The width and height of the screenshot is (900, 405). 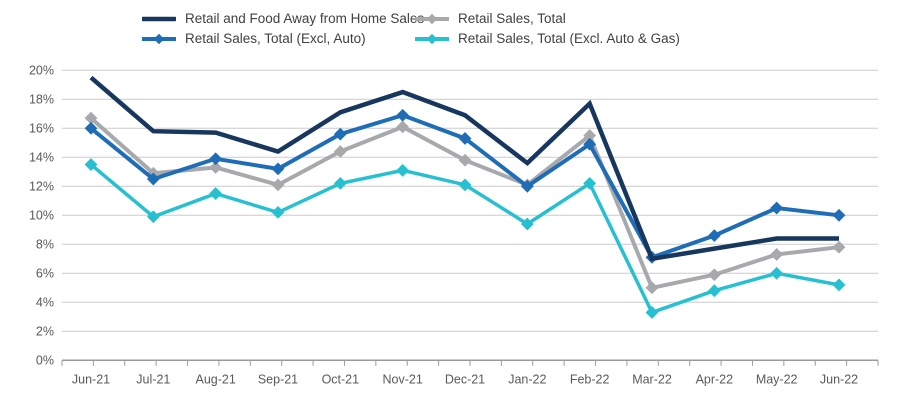 I want to click on x-axis-label: Apr-22, so click(x=715, y=379).